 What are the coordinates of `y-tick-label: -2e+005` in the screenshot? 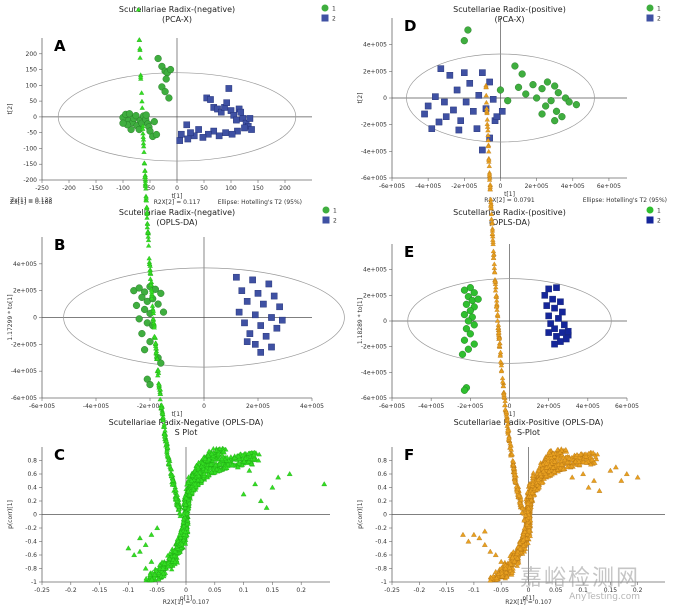 It's located at (24, 344).